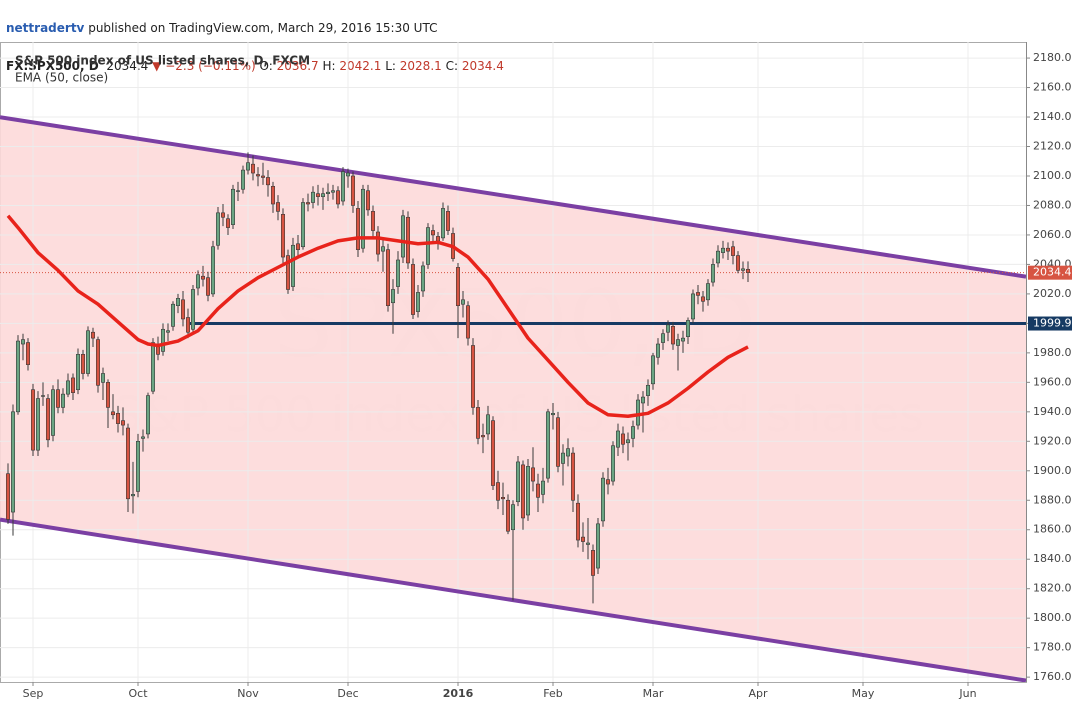 This screenshot has height=707, width=1076. I want to click on y-tick-label: 2140.0, so click(1052, 116).